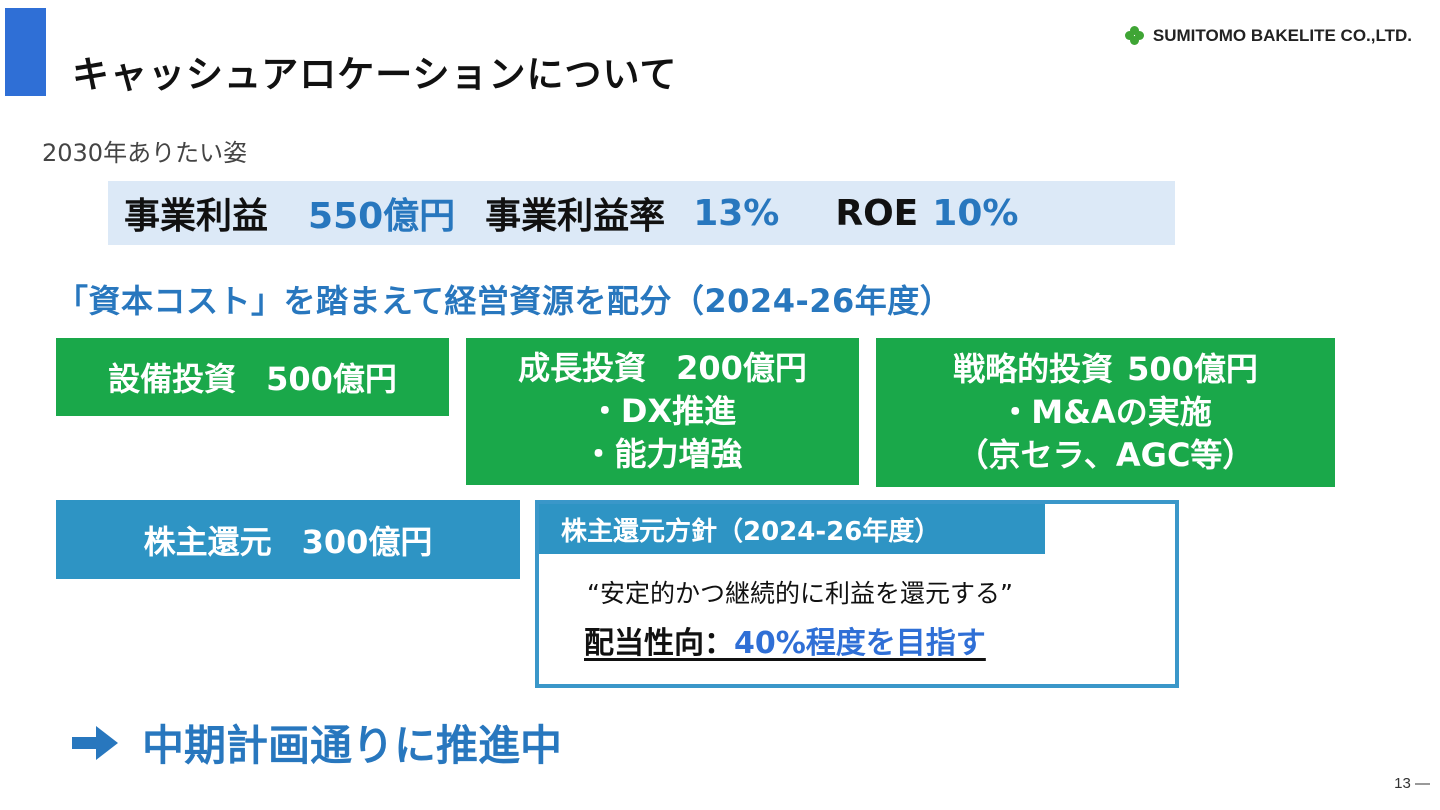 Image resolution: width=1440 pixels, height=810 pixels. I want to click on four-leaf-logo-icon, so click(1134, 36).